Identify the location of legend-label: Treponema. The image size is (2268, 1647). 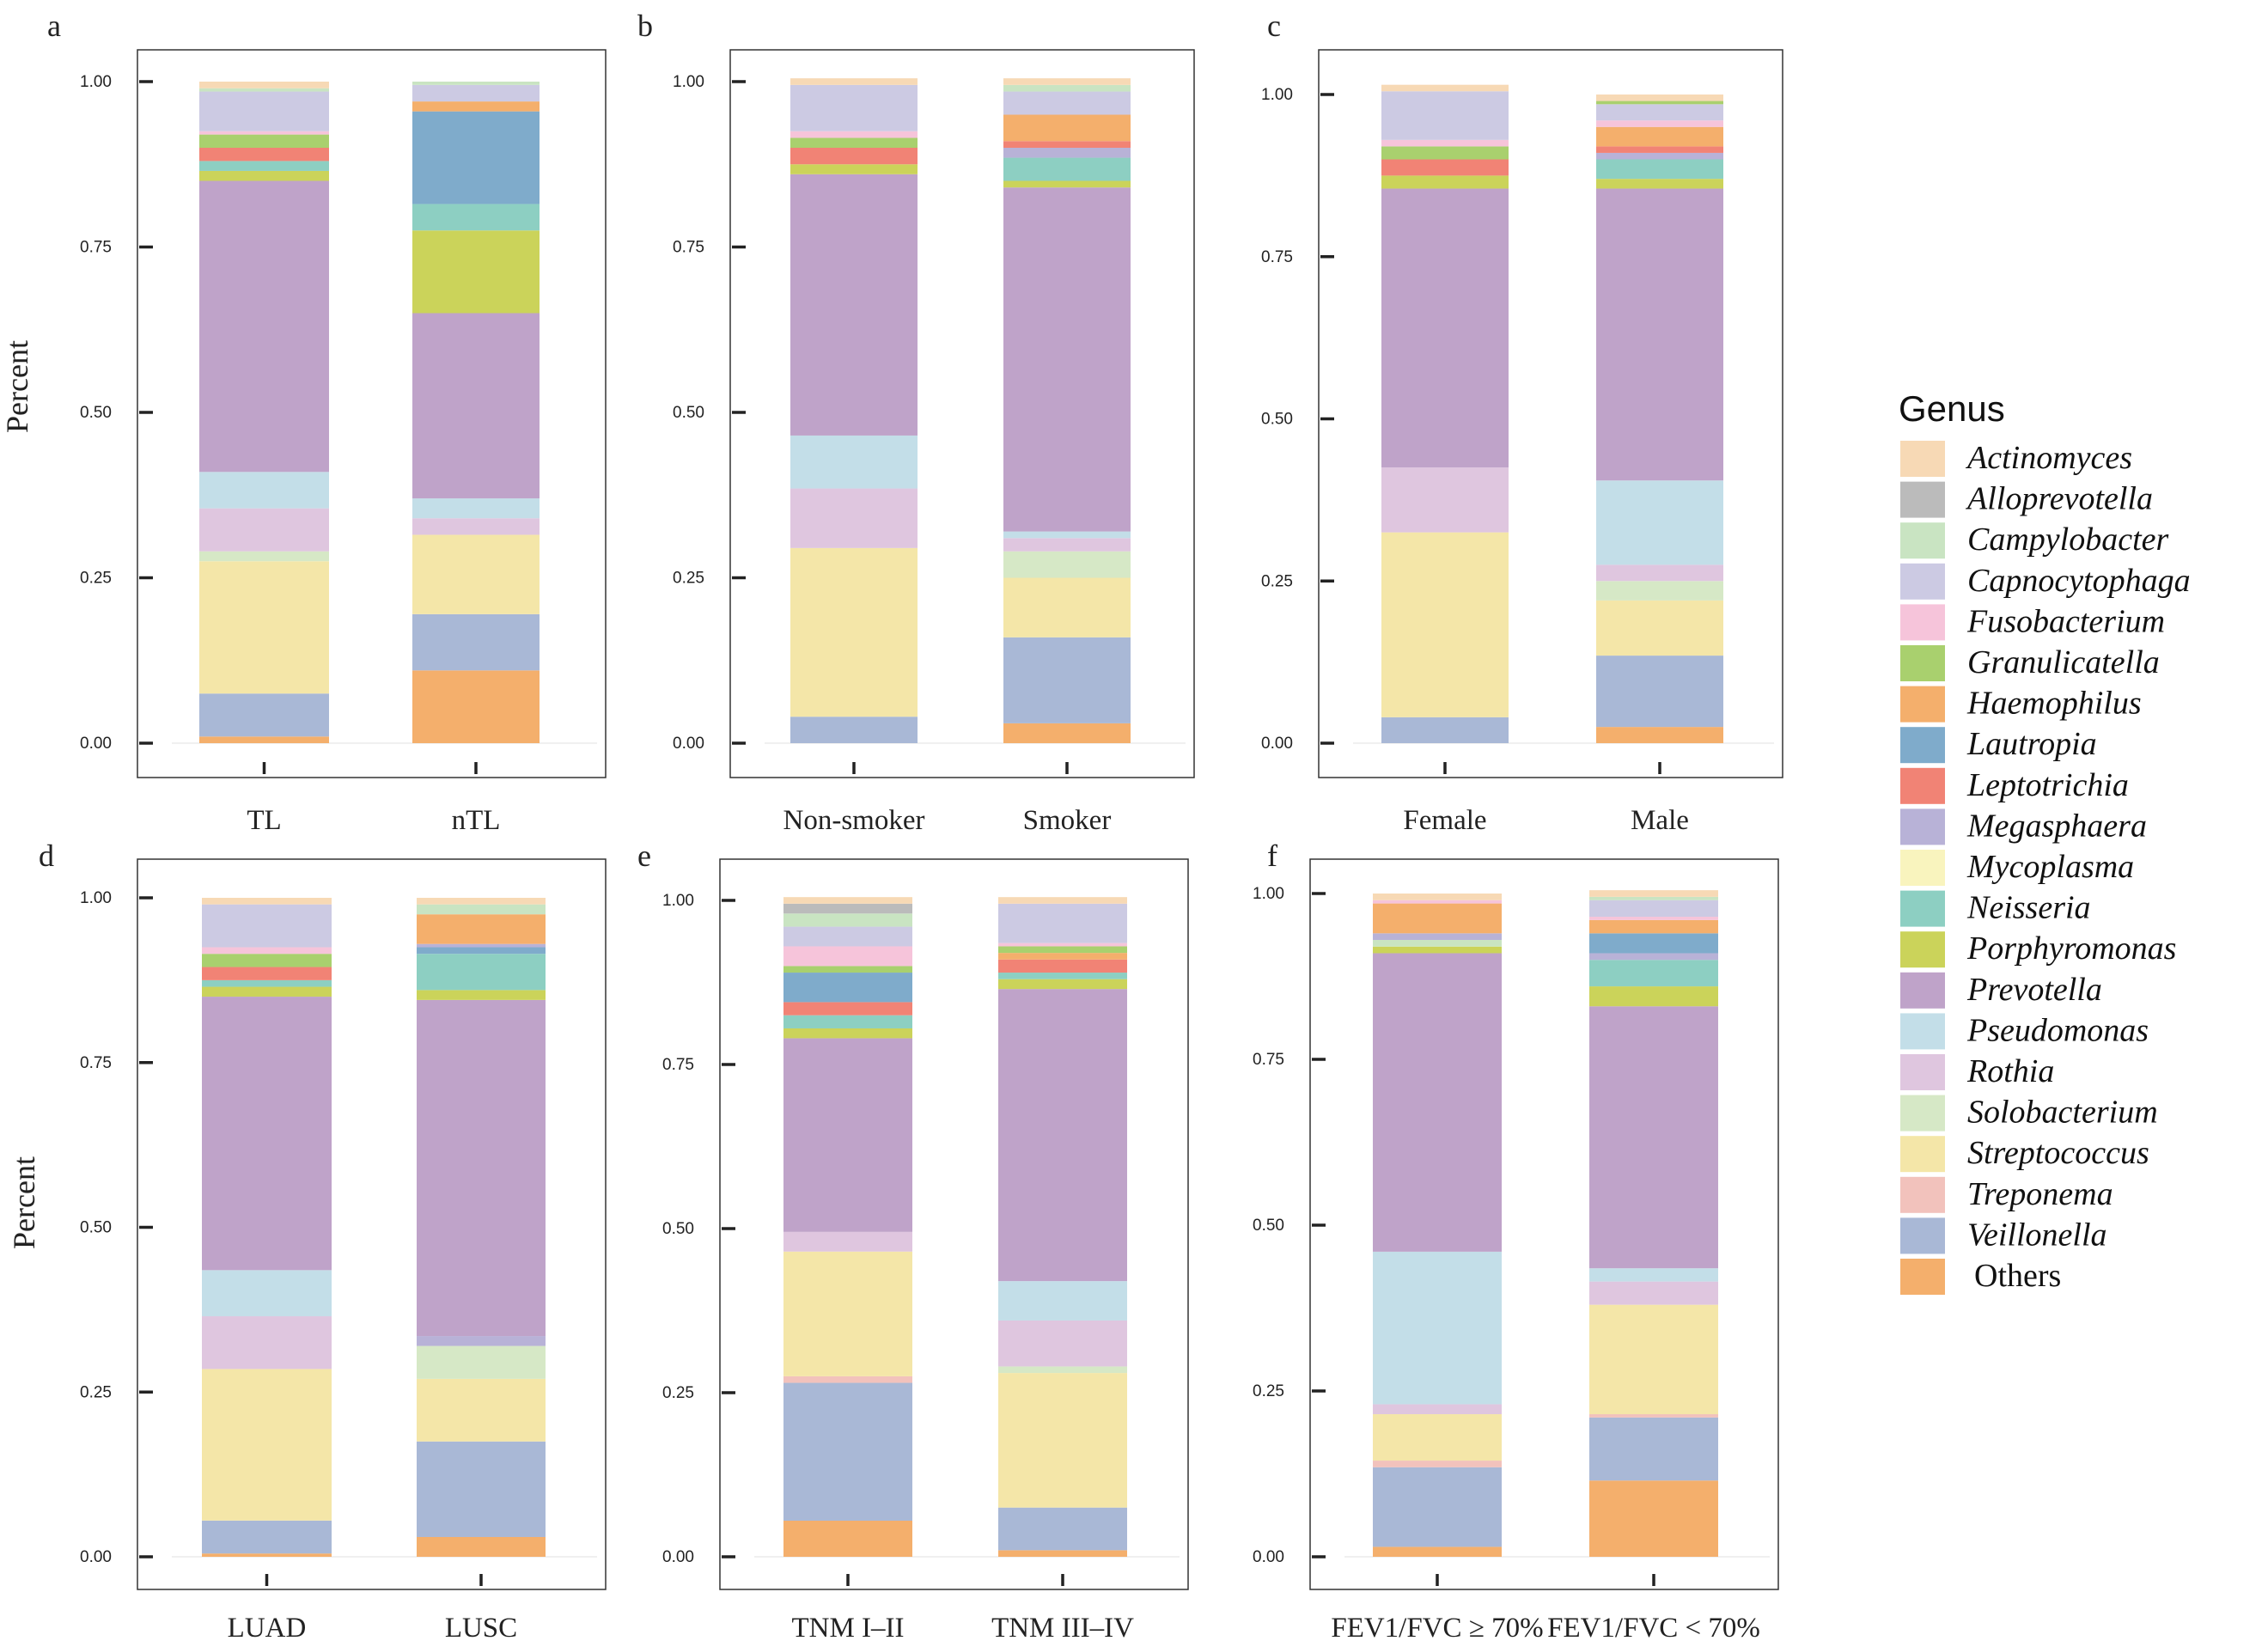
(2040, 1194).